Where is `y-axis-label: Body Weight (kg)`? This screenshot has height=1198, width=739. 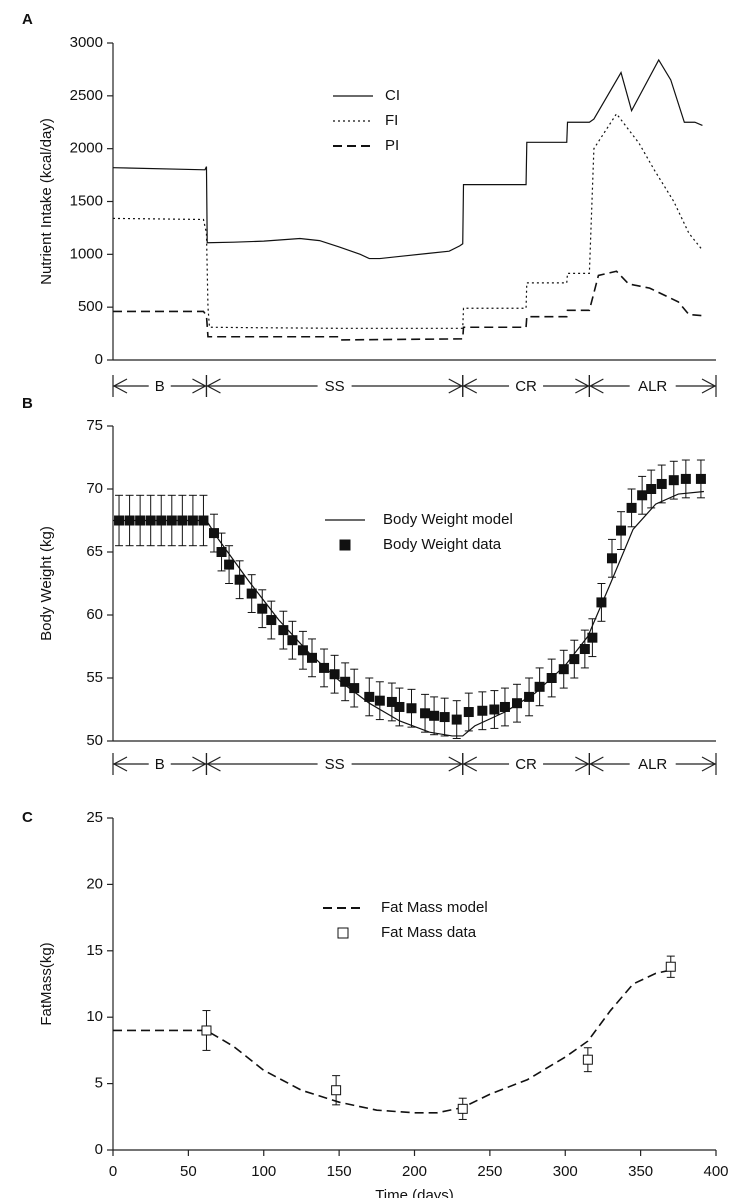
y-axis-label: Body Weight (kg) is located at coordinates (46, 583).